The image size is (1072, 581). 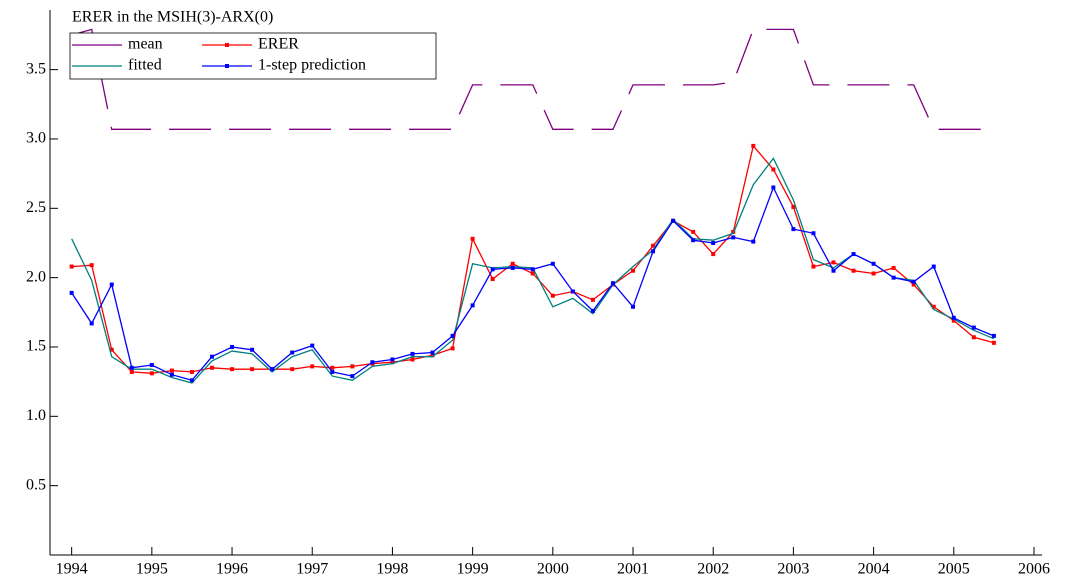 I want to click on x-tick-label: 1994, so click(x=72, y=569).